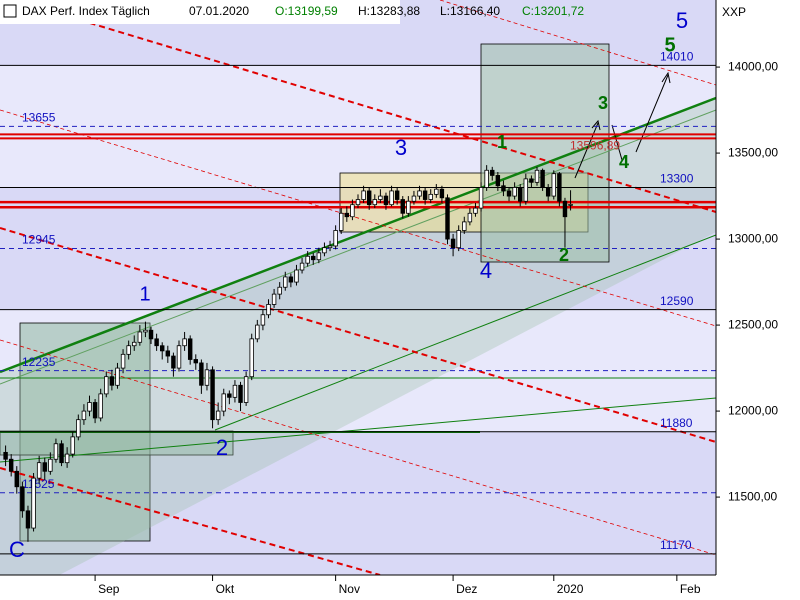 This screenshot has height=600, width=800. Describe the element at coordinates (734, 12) in the screenshot. I see `axis-label: XXP` at that location.